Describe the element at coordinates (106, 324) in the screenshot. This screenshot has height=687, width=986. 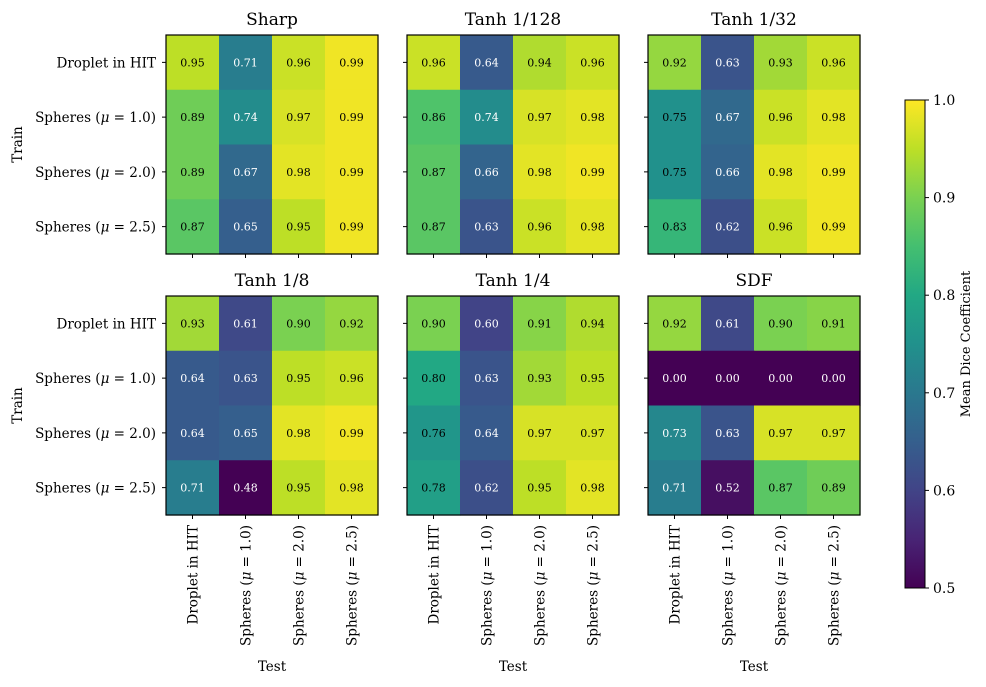
I see `train-tick-label: Droplet in HIT` at that location.